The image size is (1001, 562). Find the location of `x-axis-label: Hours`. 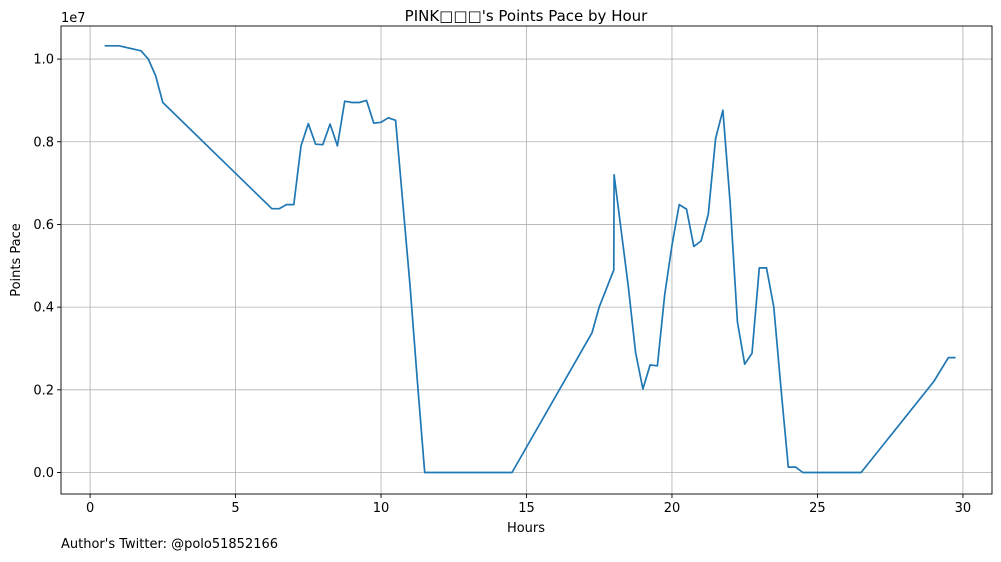

x-axis-label: Hours is located at coordinates (526, 528).